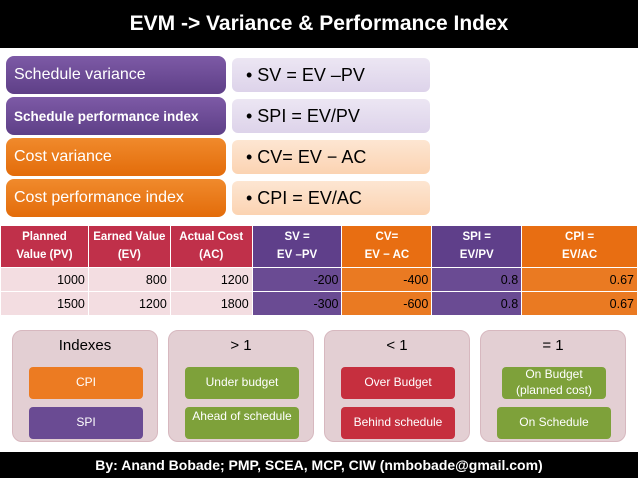  Describe the element at coordinates (44, 246) in the screenshot. I see `header-pv: Planned Value (PV)` at that location.